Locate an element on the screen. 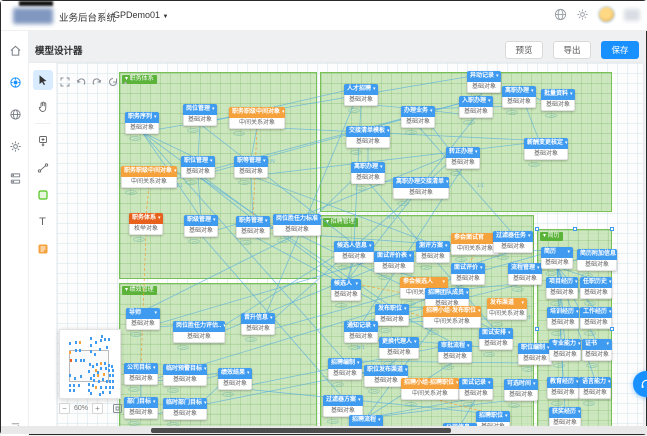  diagram-node: 可选时间▾ 基础对象 is located at coordinates (521, 390).